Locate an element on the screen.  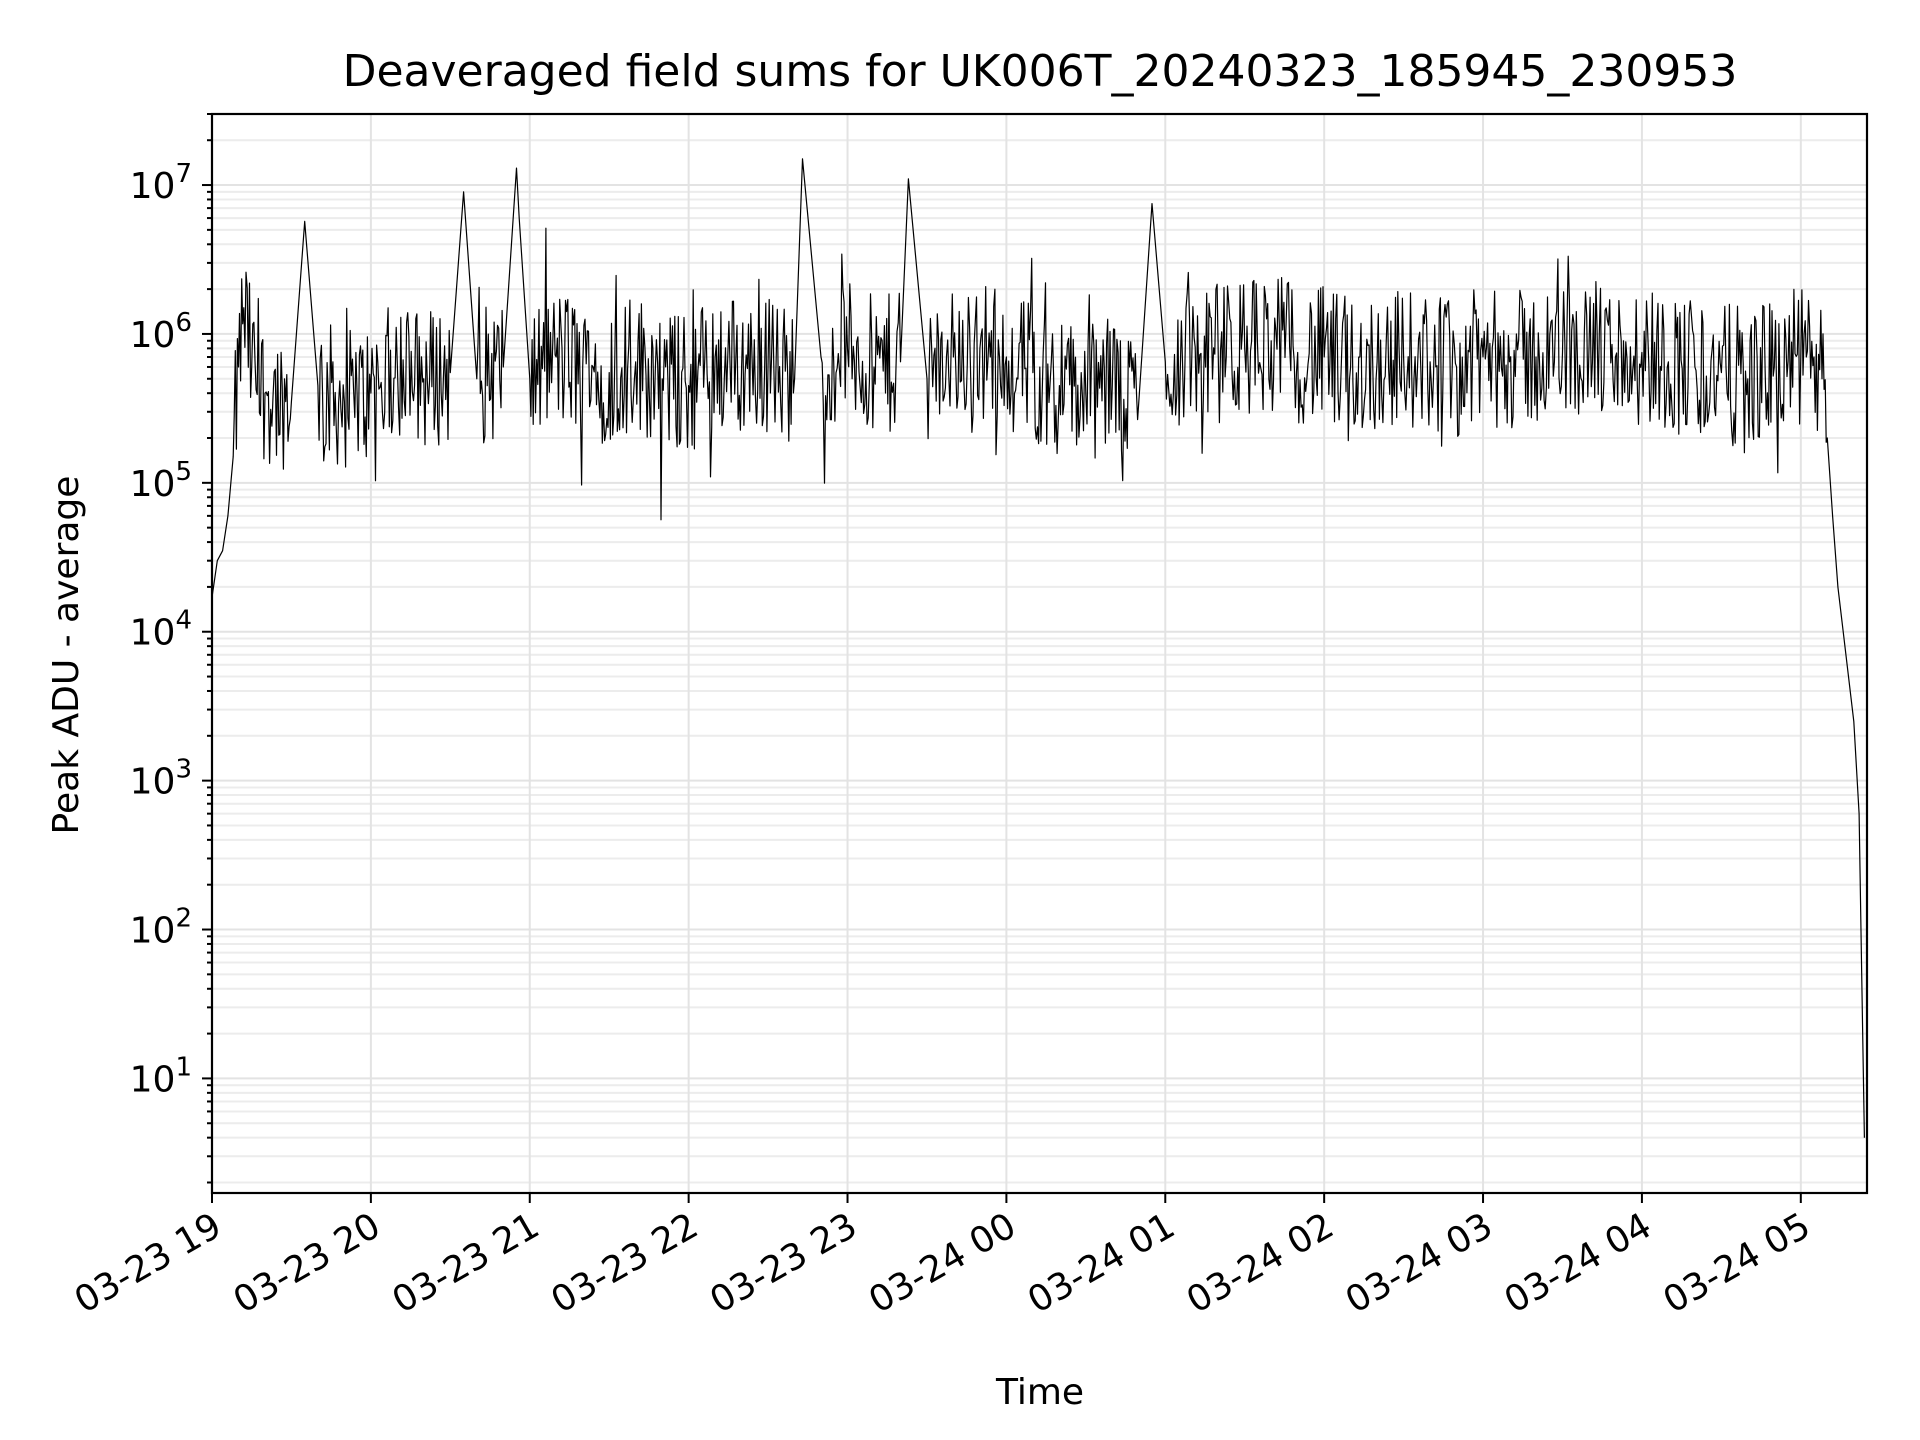
x-tick-label: 03-23 20 is located at coordinates (307, 1263).